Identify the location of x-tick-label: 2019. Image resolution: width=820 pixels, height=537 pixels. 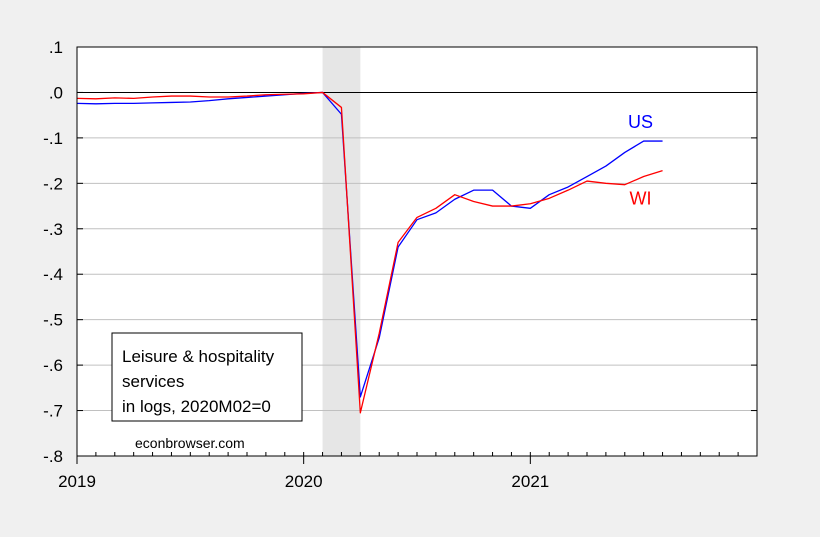
(77, 481).